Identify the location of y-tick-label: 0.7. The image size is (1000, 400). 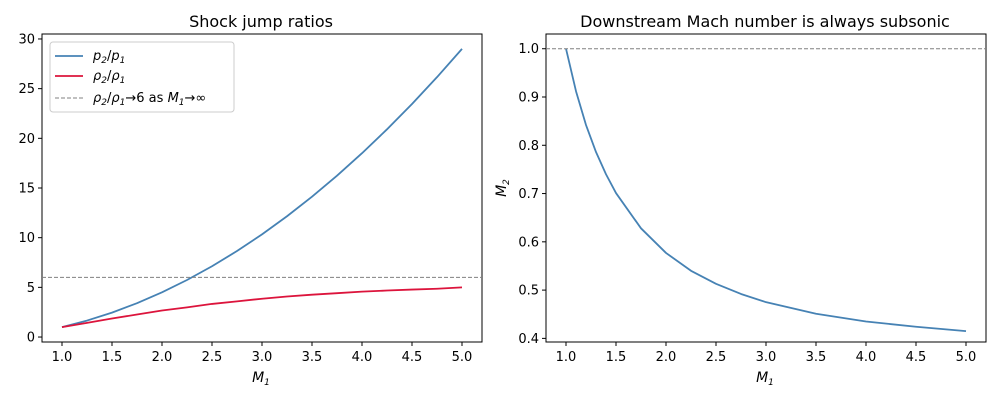
(528, 194).